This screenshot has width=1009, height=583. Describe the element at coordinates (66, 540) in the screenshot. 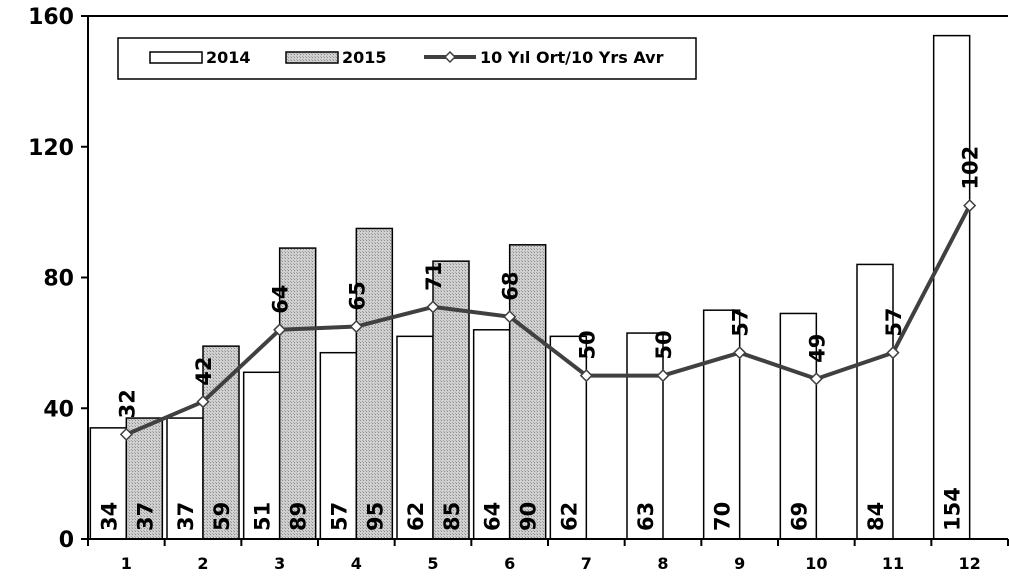

I see `y-tick-label-0: 0` at that location.